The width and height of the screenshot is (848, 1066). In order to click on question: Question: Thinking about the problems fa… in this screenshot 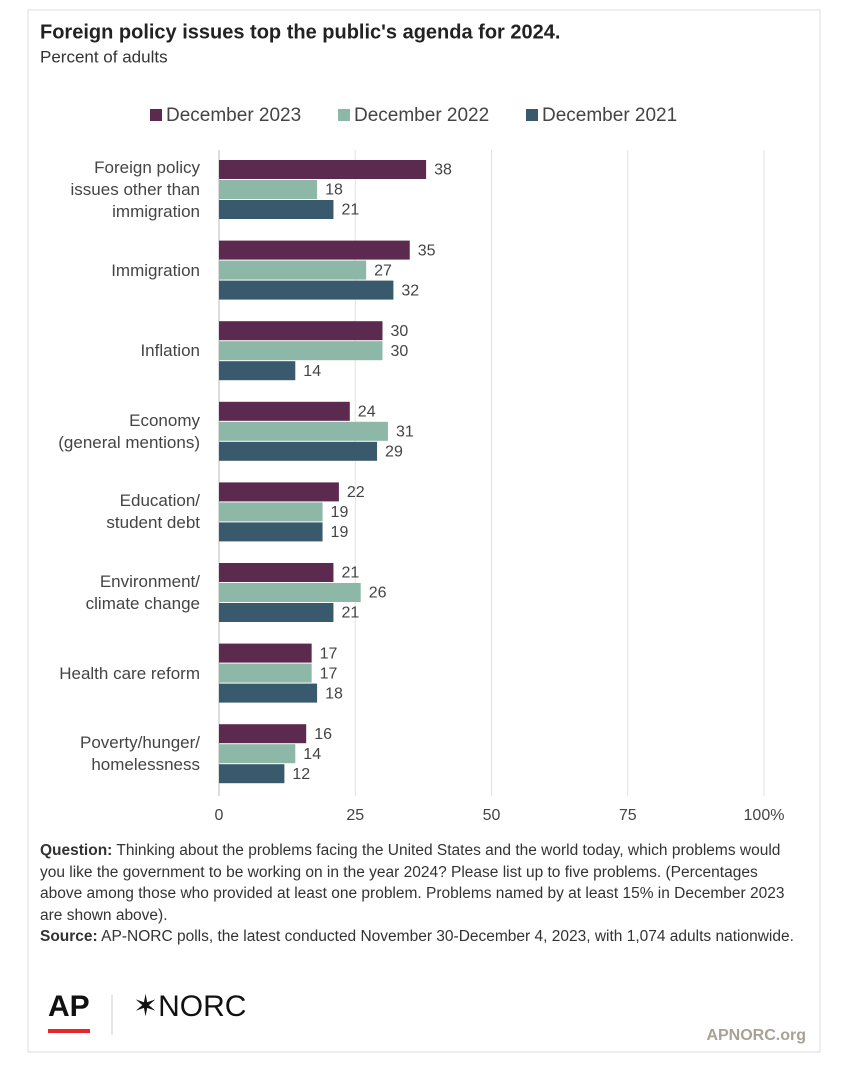, I will do `click(420, 883)`.